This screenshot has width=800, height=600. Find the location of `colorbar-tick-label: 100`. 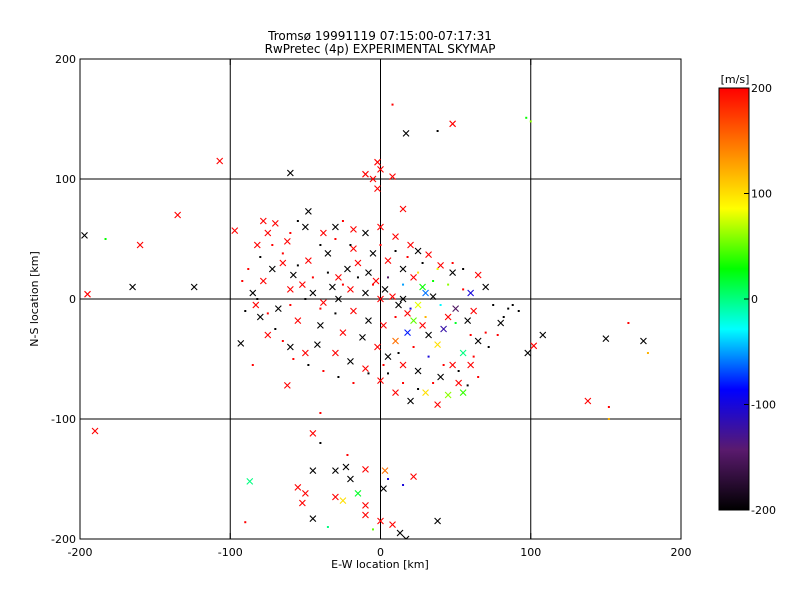

colorbar-tick-label: 100 is located at coordinates (761, 194).